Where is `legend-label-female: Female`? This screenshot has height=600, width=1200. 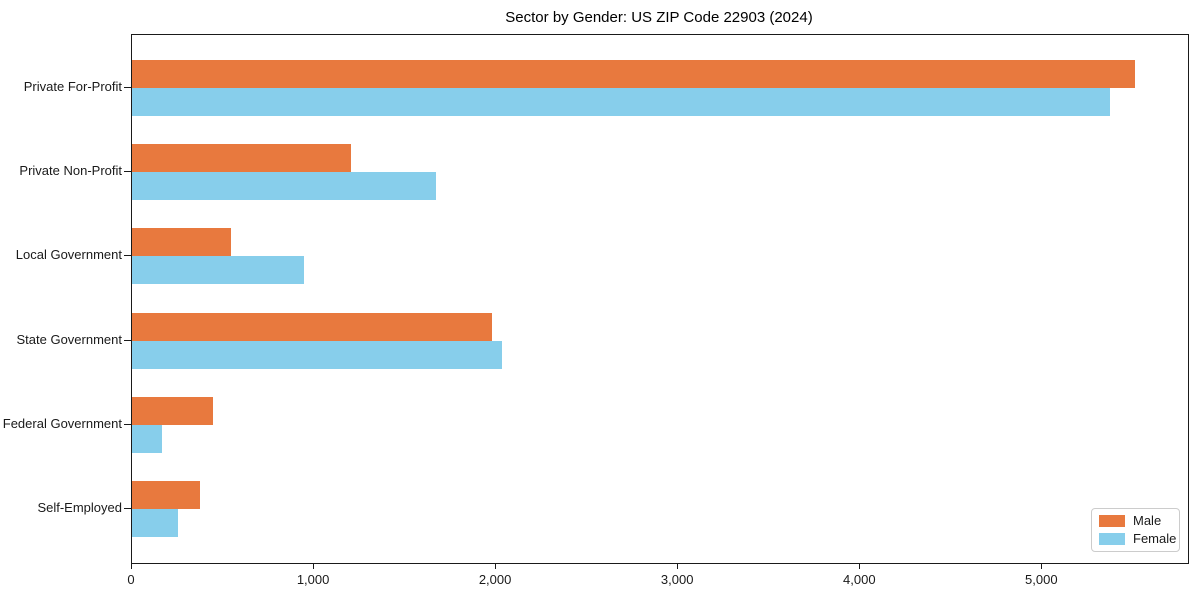
legend-label-female: Female is located at coordinates (1155, 538).